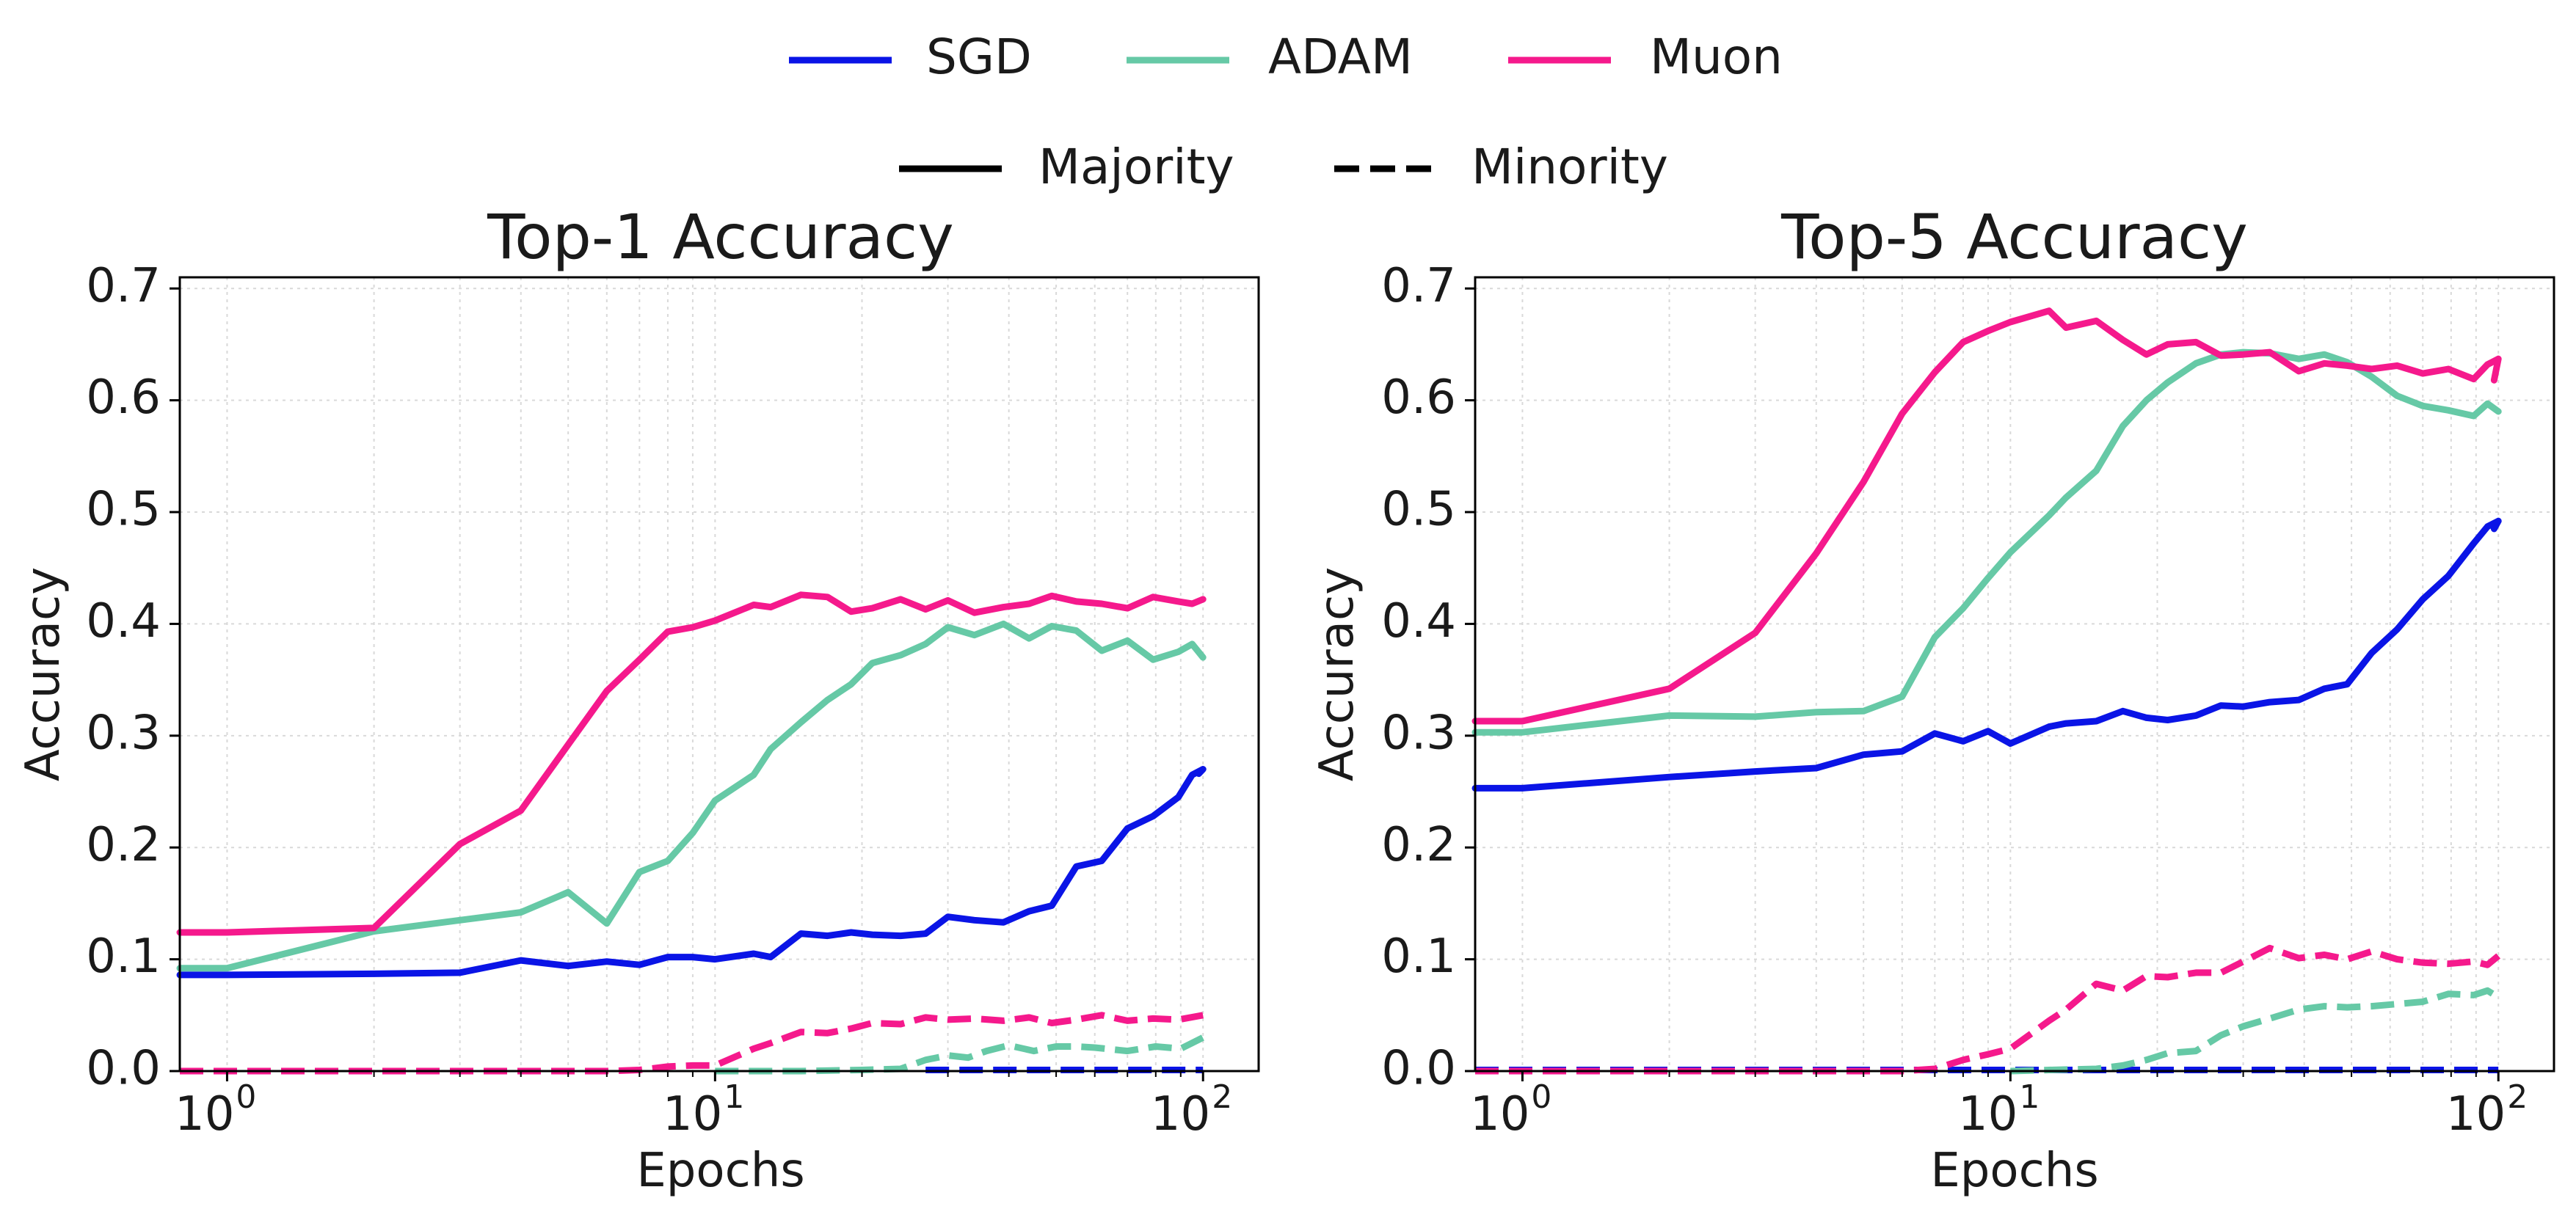  I want to click on series-line-muon-minority, so click(692, 1043).